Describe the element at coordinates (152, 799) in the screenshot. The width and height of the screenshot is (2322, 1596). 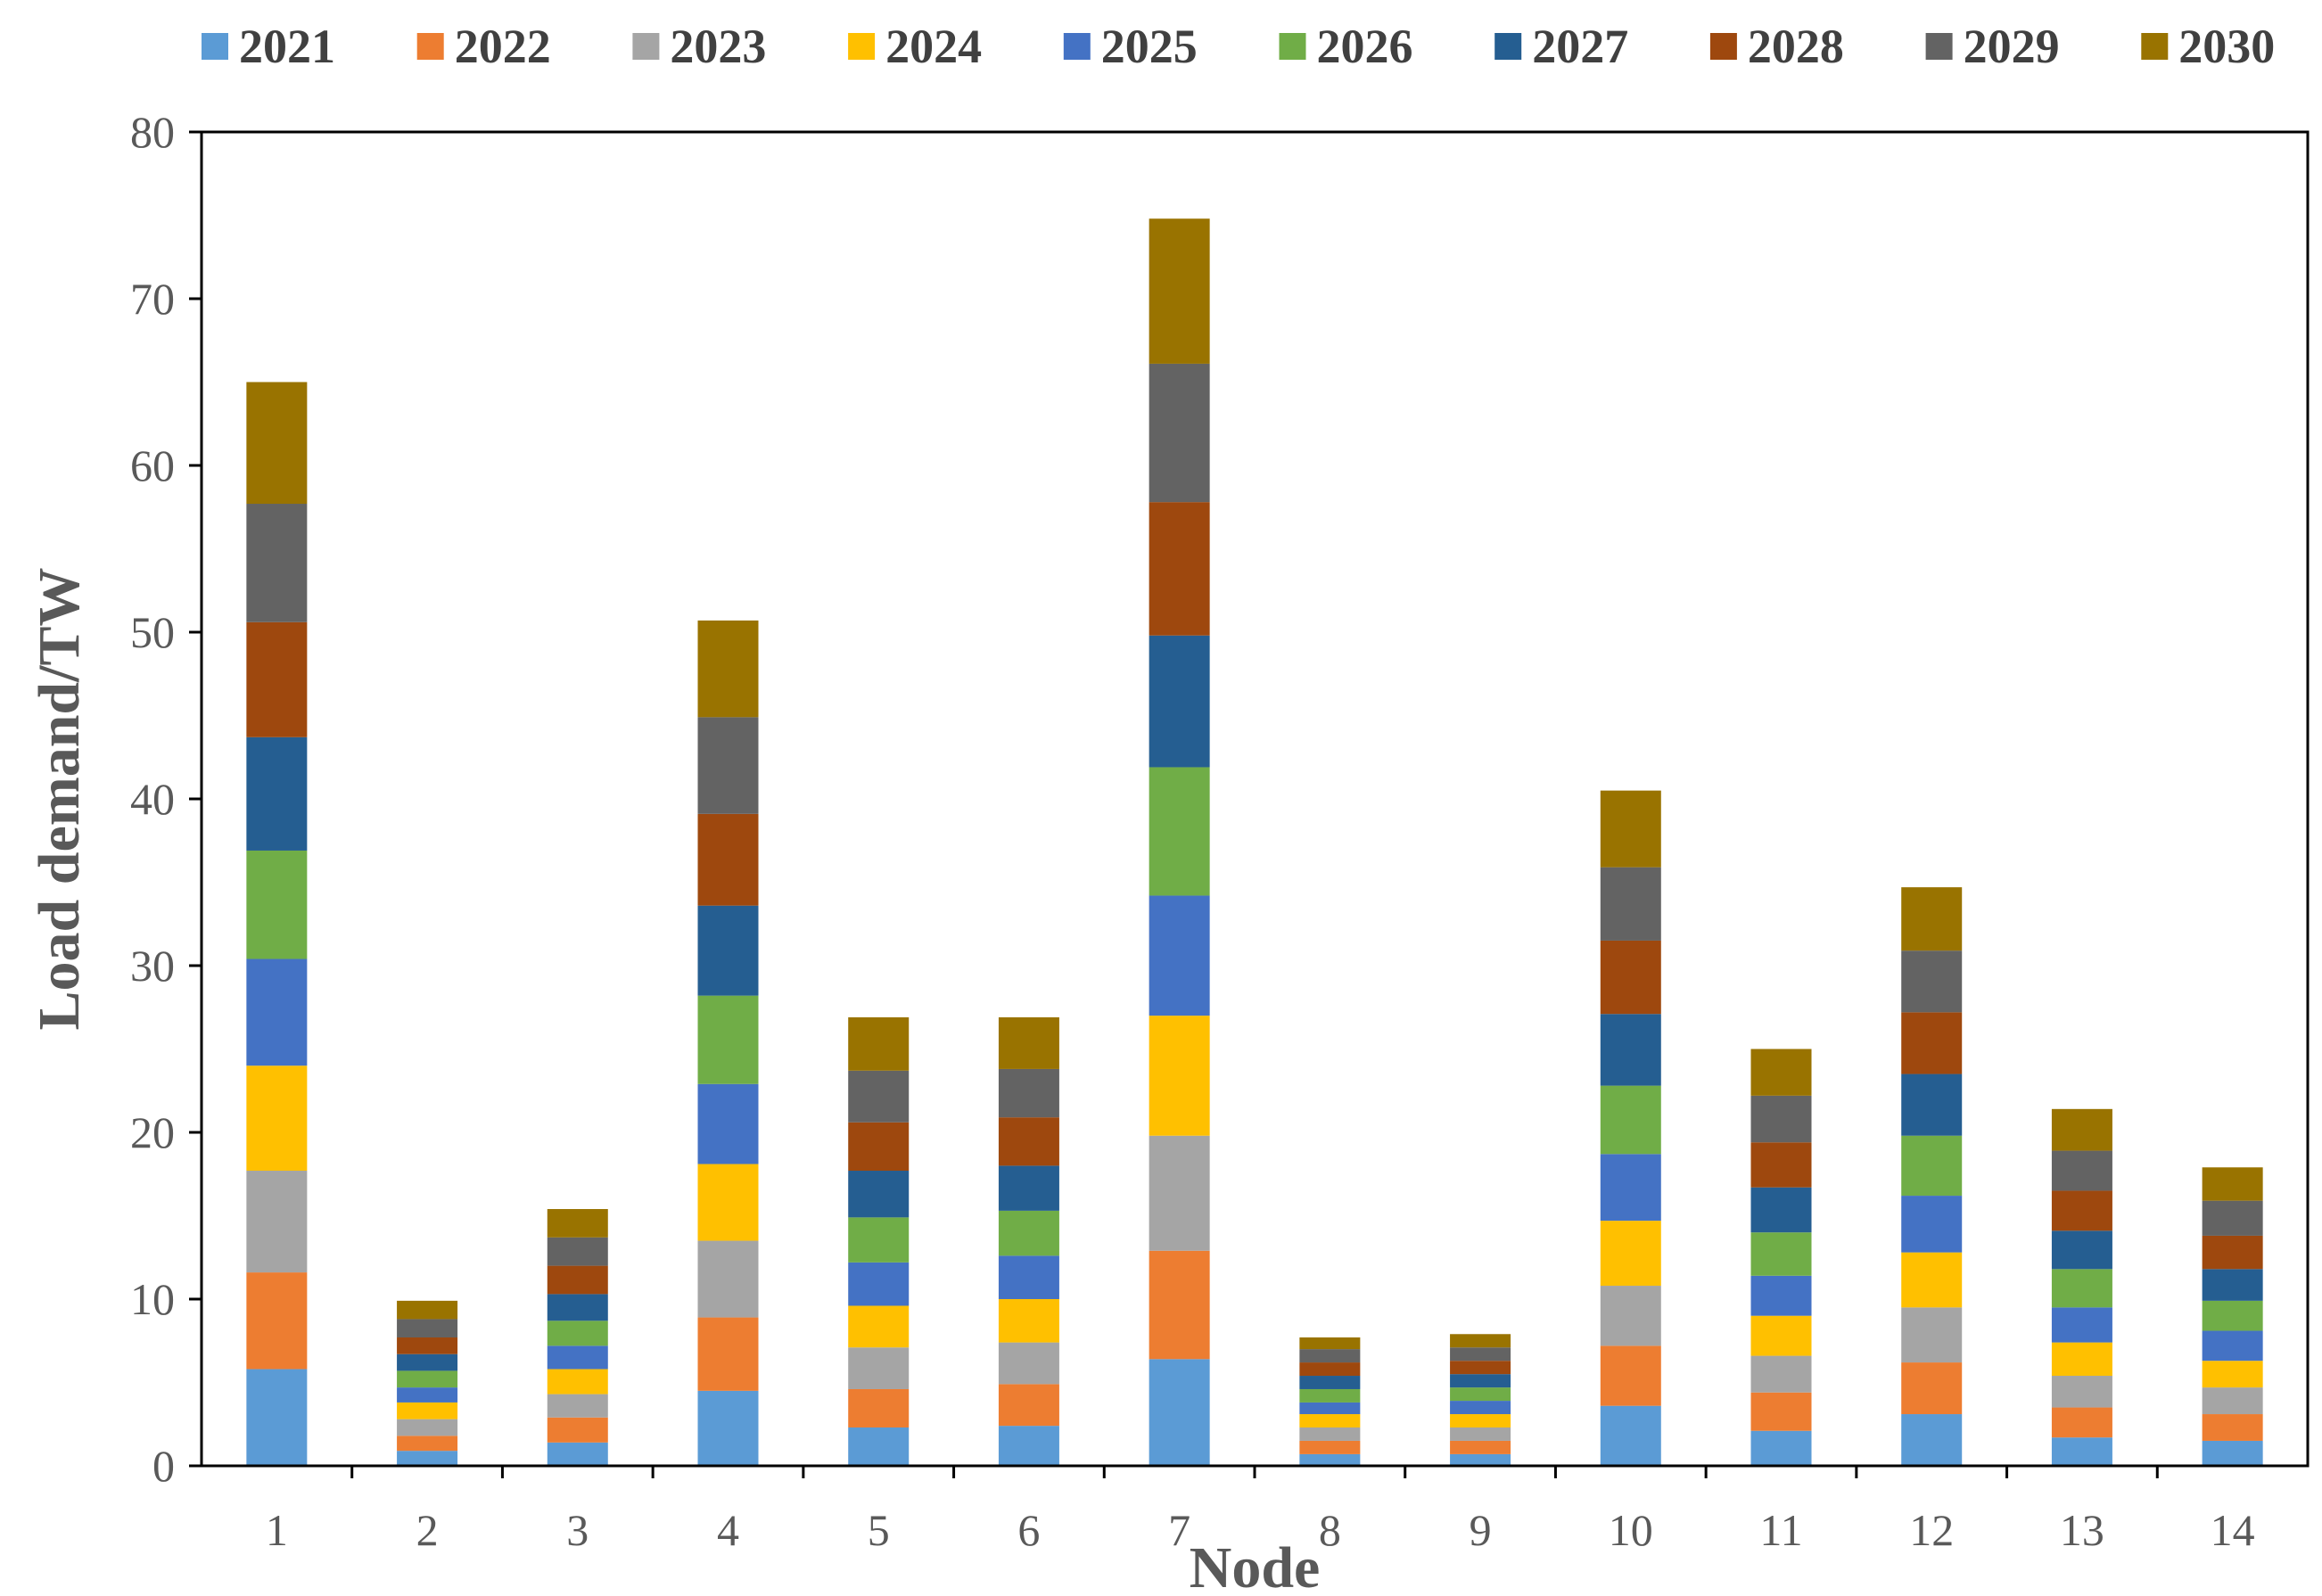
I see `y-tick-label: 40` at that location.